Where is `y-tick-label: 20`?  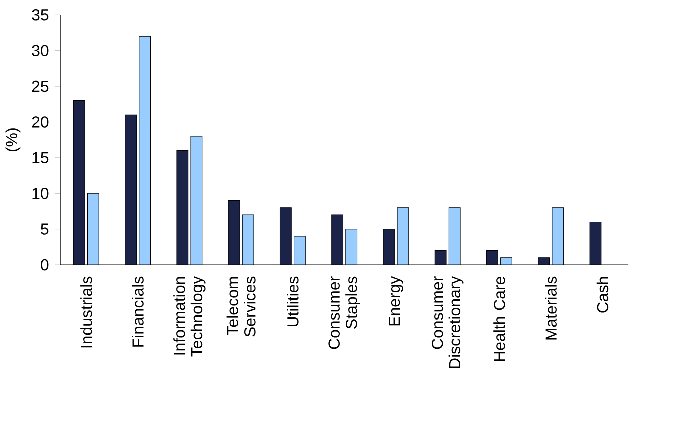
y-tick-label: 20 is located at coordinates (40, 122).